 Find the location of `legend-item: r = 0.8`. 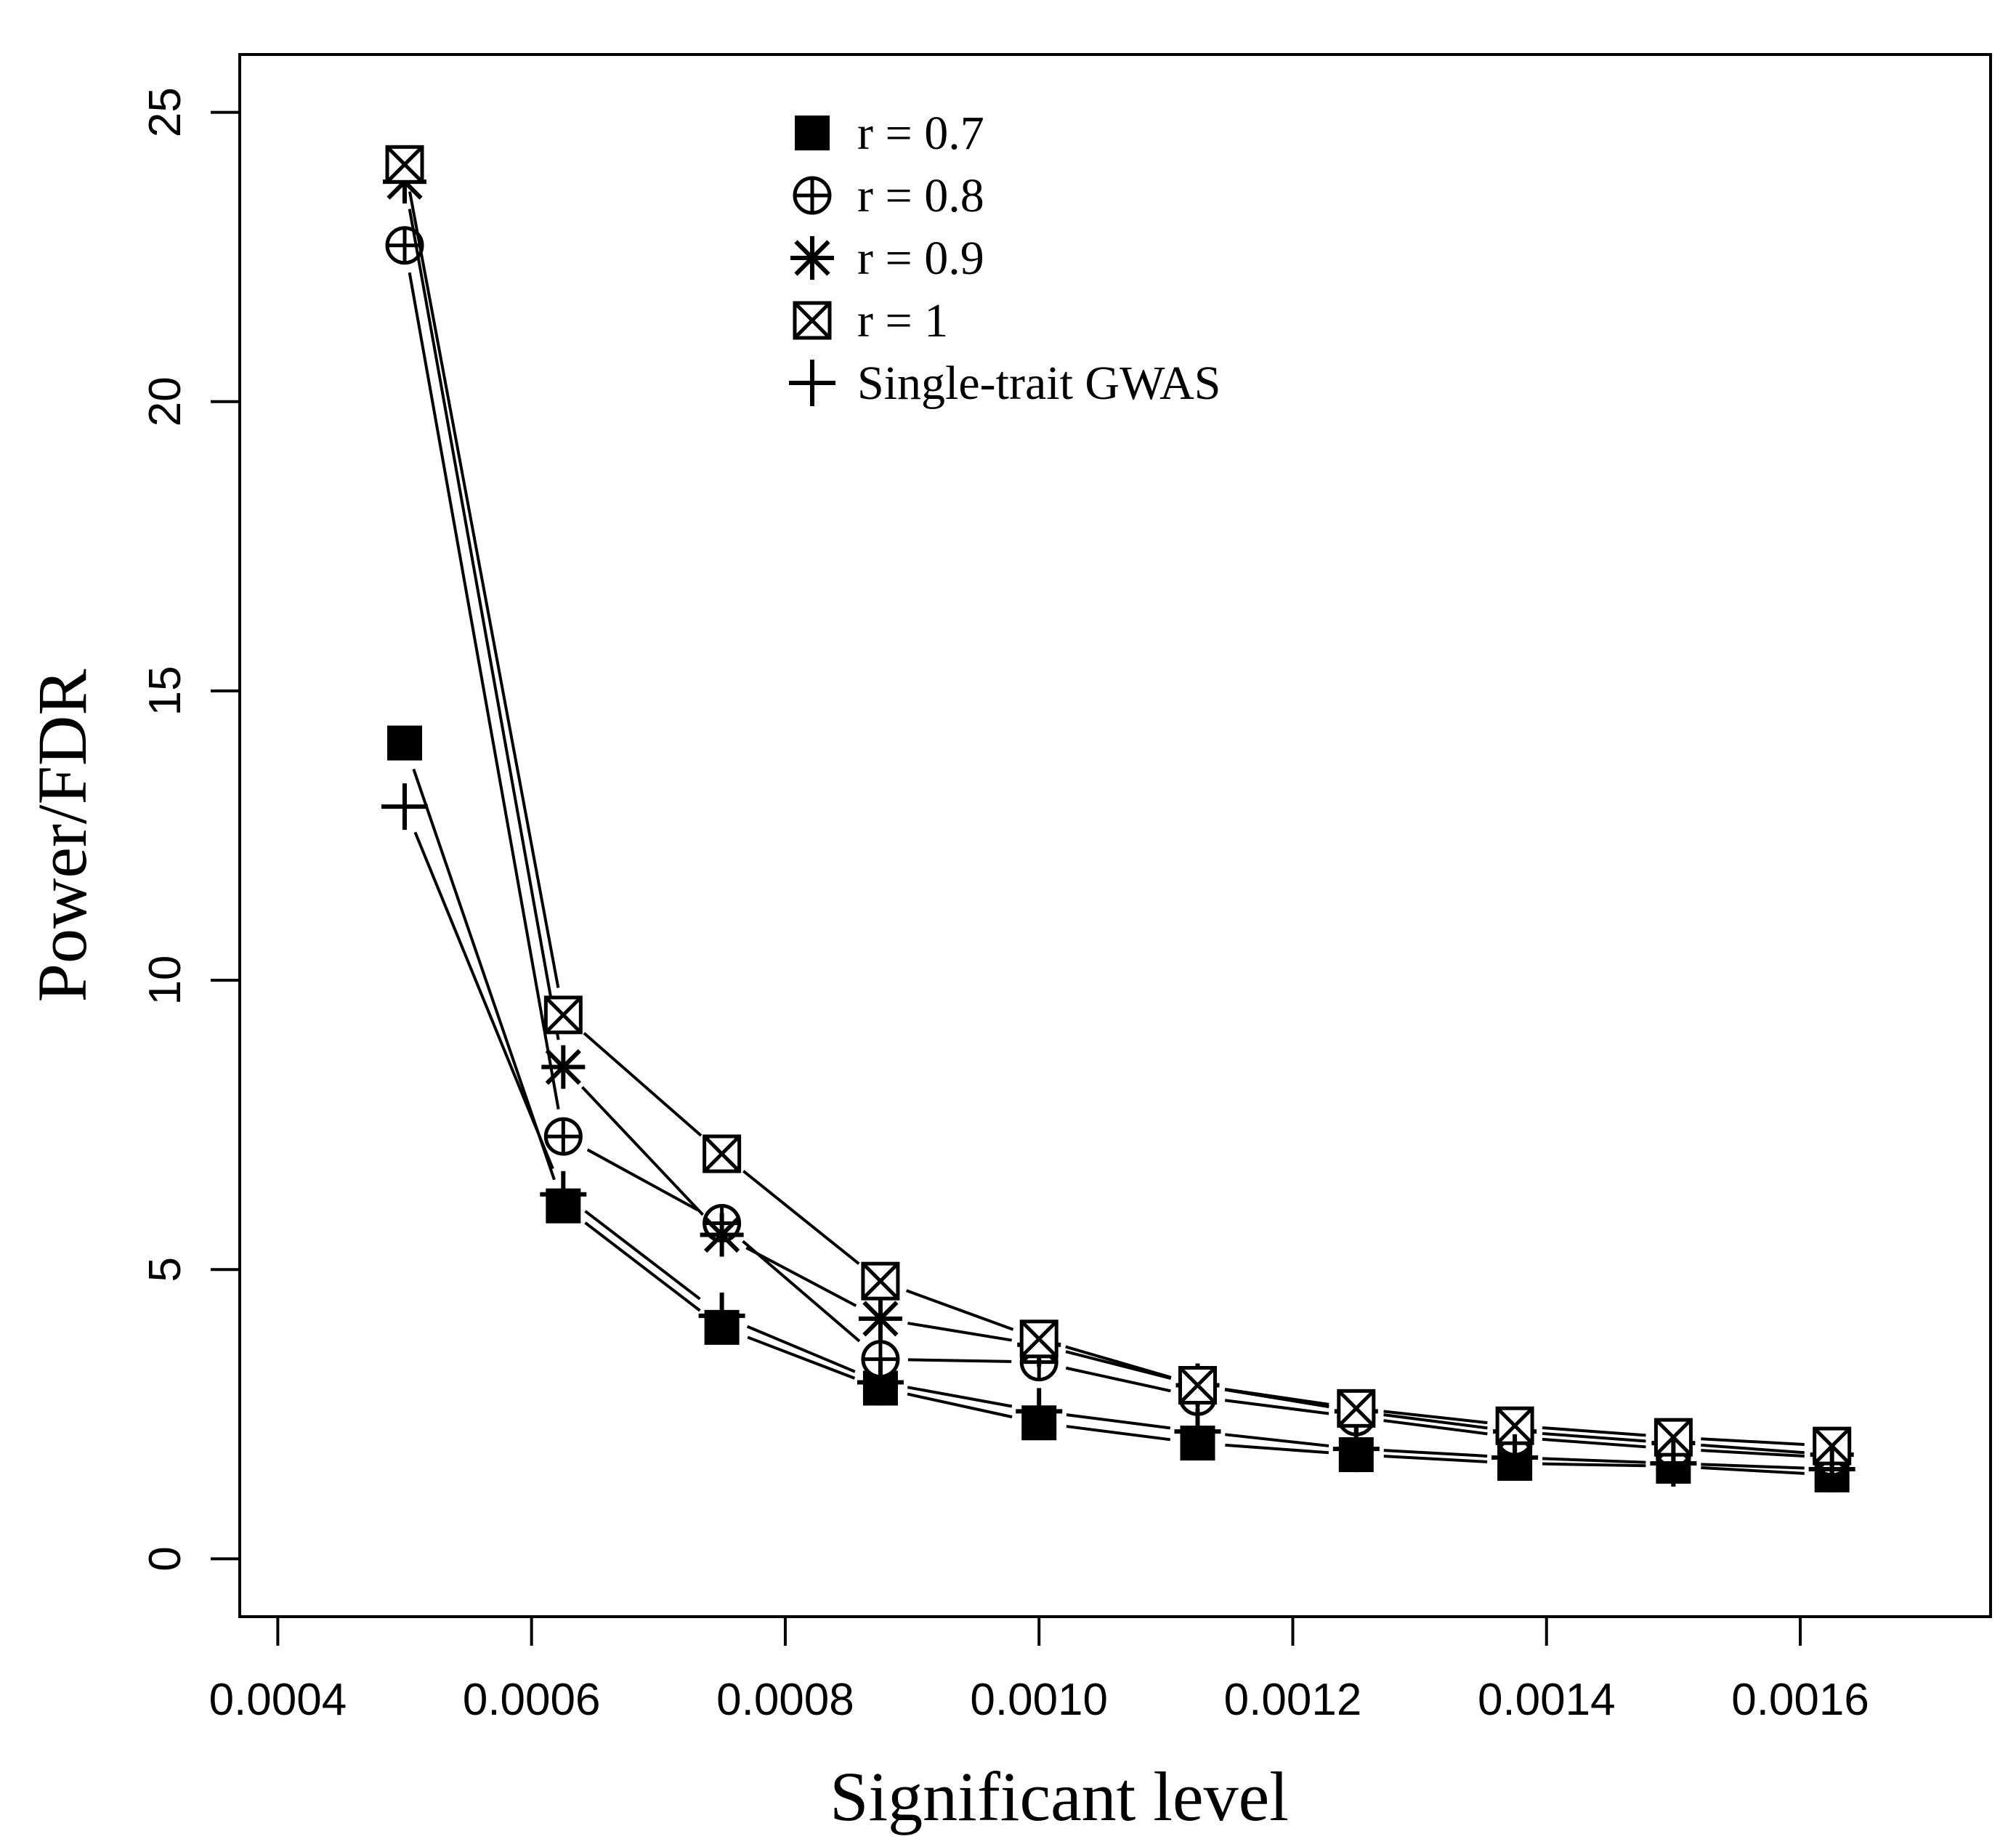

legend-item: r = 0.8 is located at coordinates (889, 195).